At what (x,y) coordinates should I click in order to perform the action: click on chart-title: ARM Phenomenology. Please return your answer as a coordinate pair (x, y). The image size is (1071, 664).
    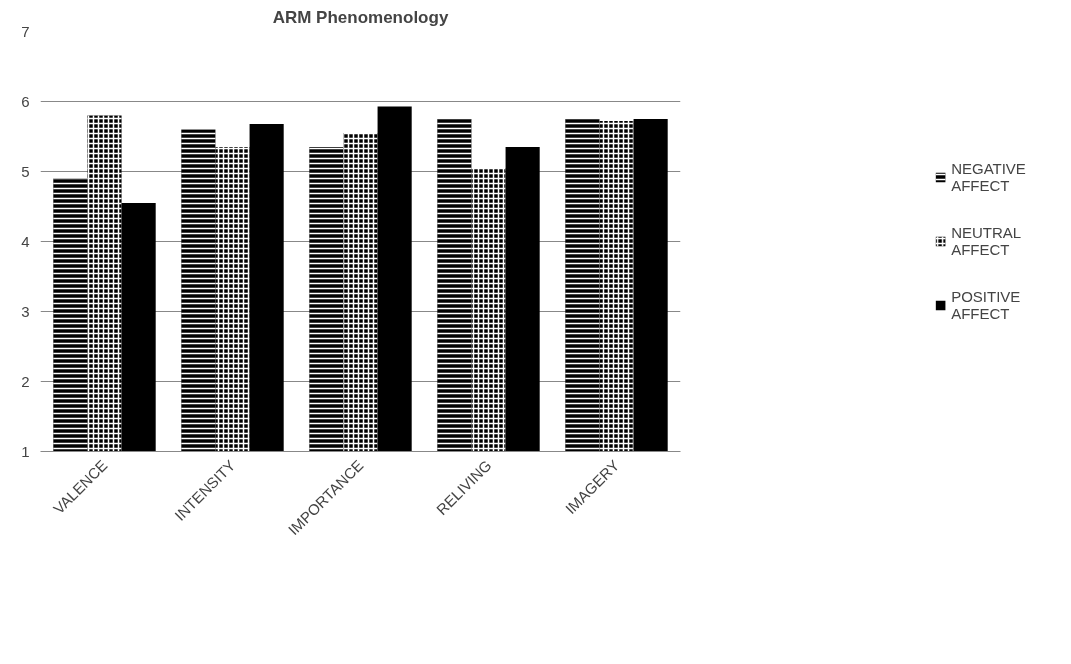
    Looking at the image, I should click on (360, 17).